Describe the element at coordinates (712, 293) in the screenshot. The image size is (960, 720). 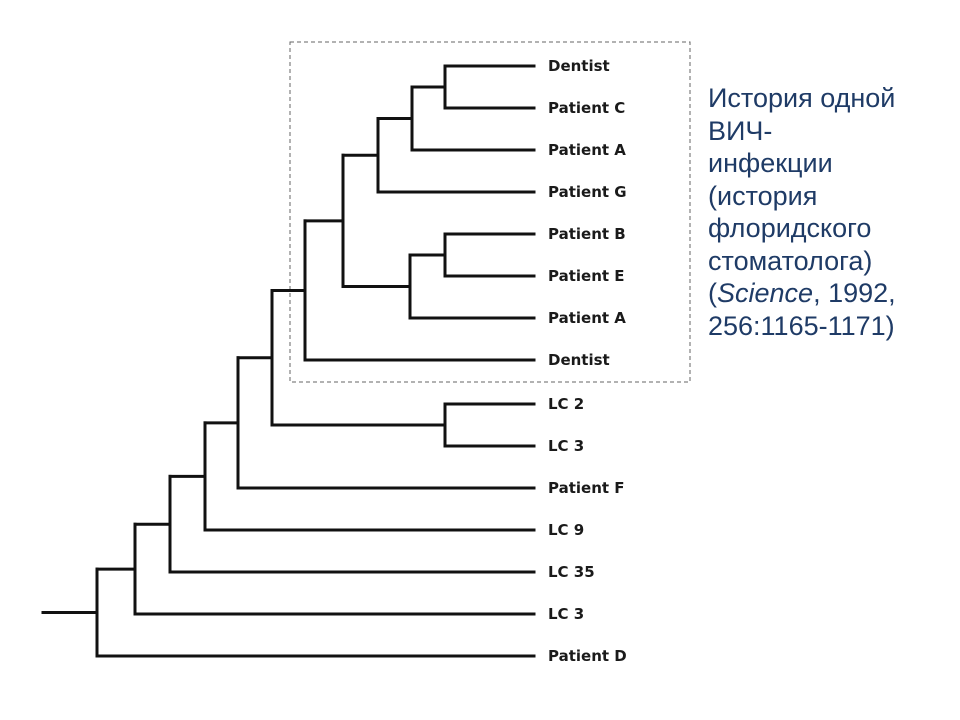
I see `caption-line-7-open: (` at that location.